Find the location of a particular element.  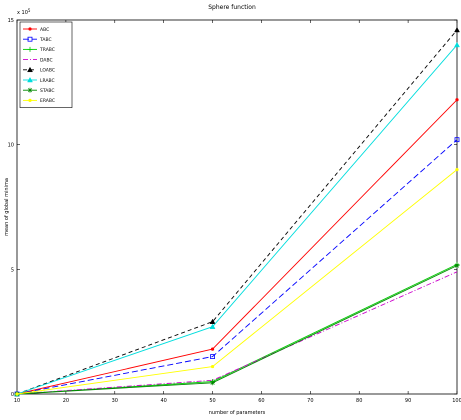

legend-item: ABC is located at coordinates (36, 30).